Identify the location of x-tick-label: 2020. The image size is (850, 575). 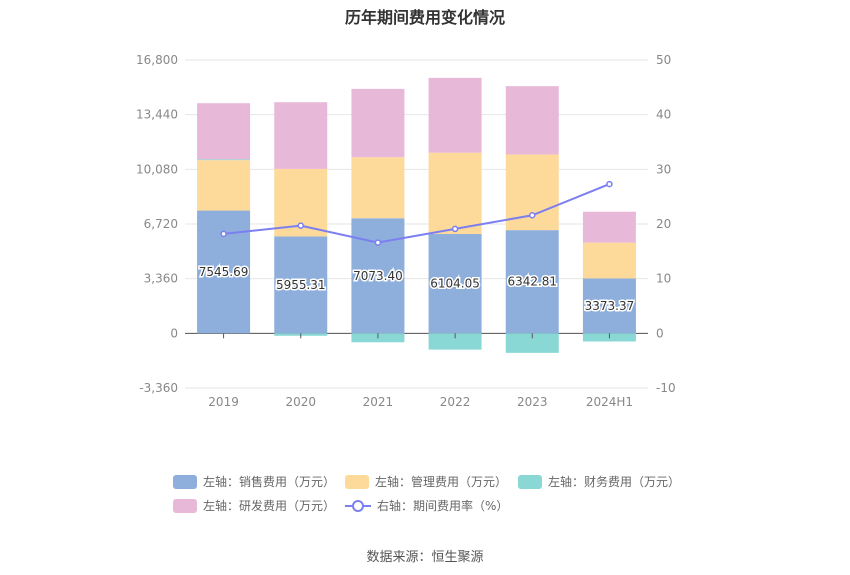
(300, 402).